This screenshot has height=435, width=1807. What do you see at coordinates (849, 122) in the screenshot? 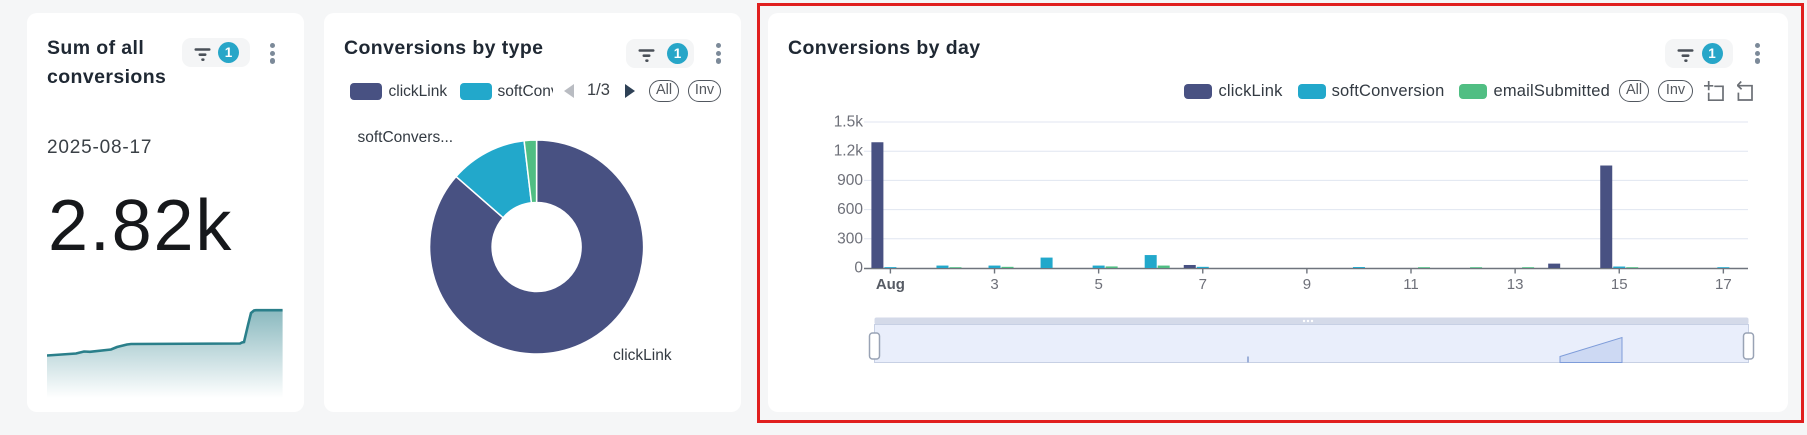
I see `svg-text: 1.5k` at bounding box center [849, 122].